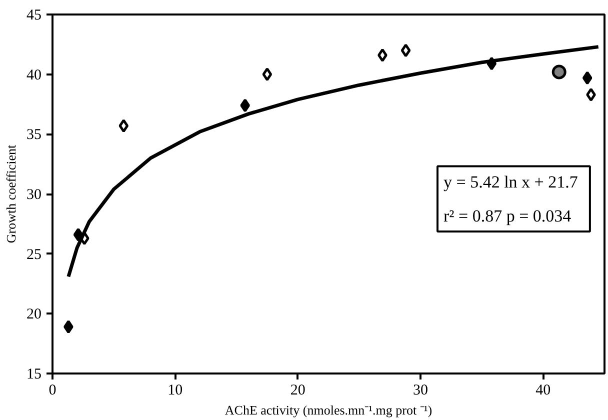  What do you see at coordinates (34, 75) in the screenshot?
I see `y-tick-label: 40` at bounding box center [34, 75].